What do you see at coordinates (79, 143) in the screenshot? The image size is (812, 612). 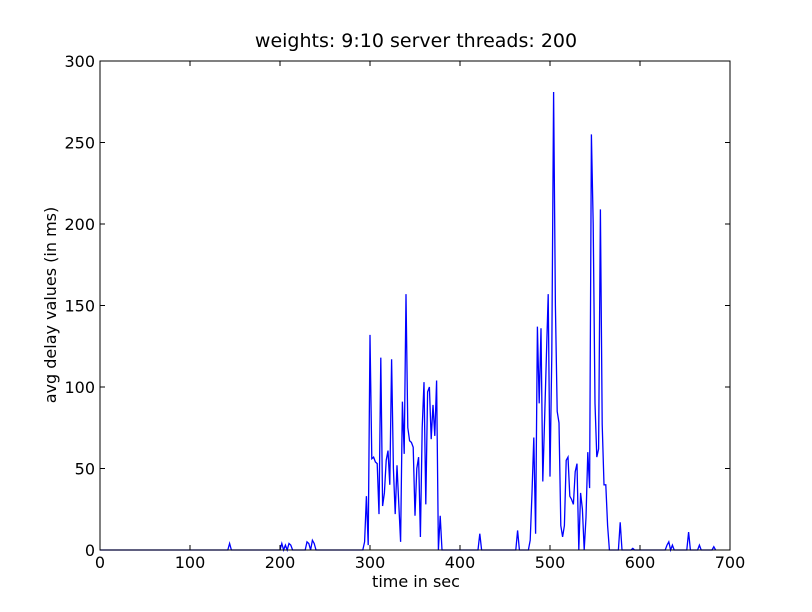 I see `y-tick-label: 250` at bounding box center [79, 143].